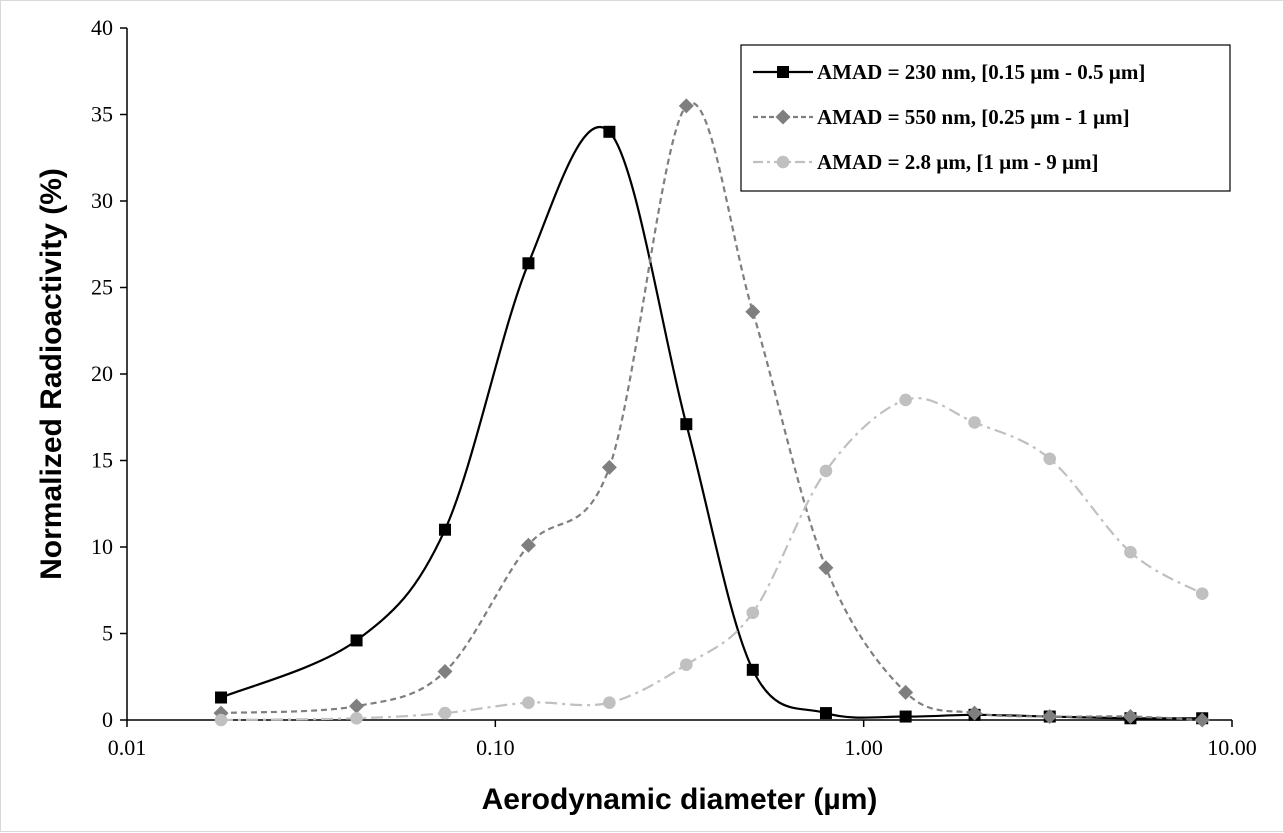 The image size is (1284, 833). Describe the element at coordinates (680, 799) in the screenshot. I see `x-axis-title: Aerodynamic diameter (µm)` at that location.